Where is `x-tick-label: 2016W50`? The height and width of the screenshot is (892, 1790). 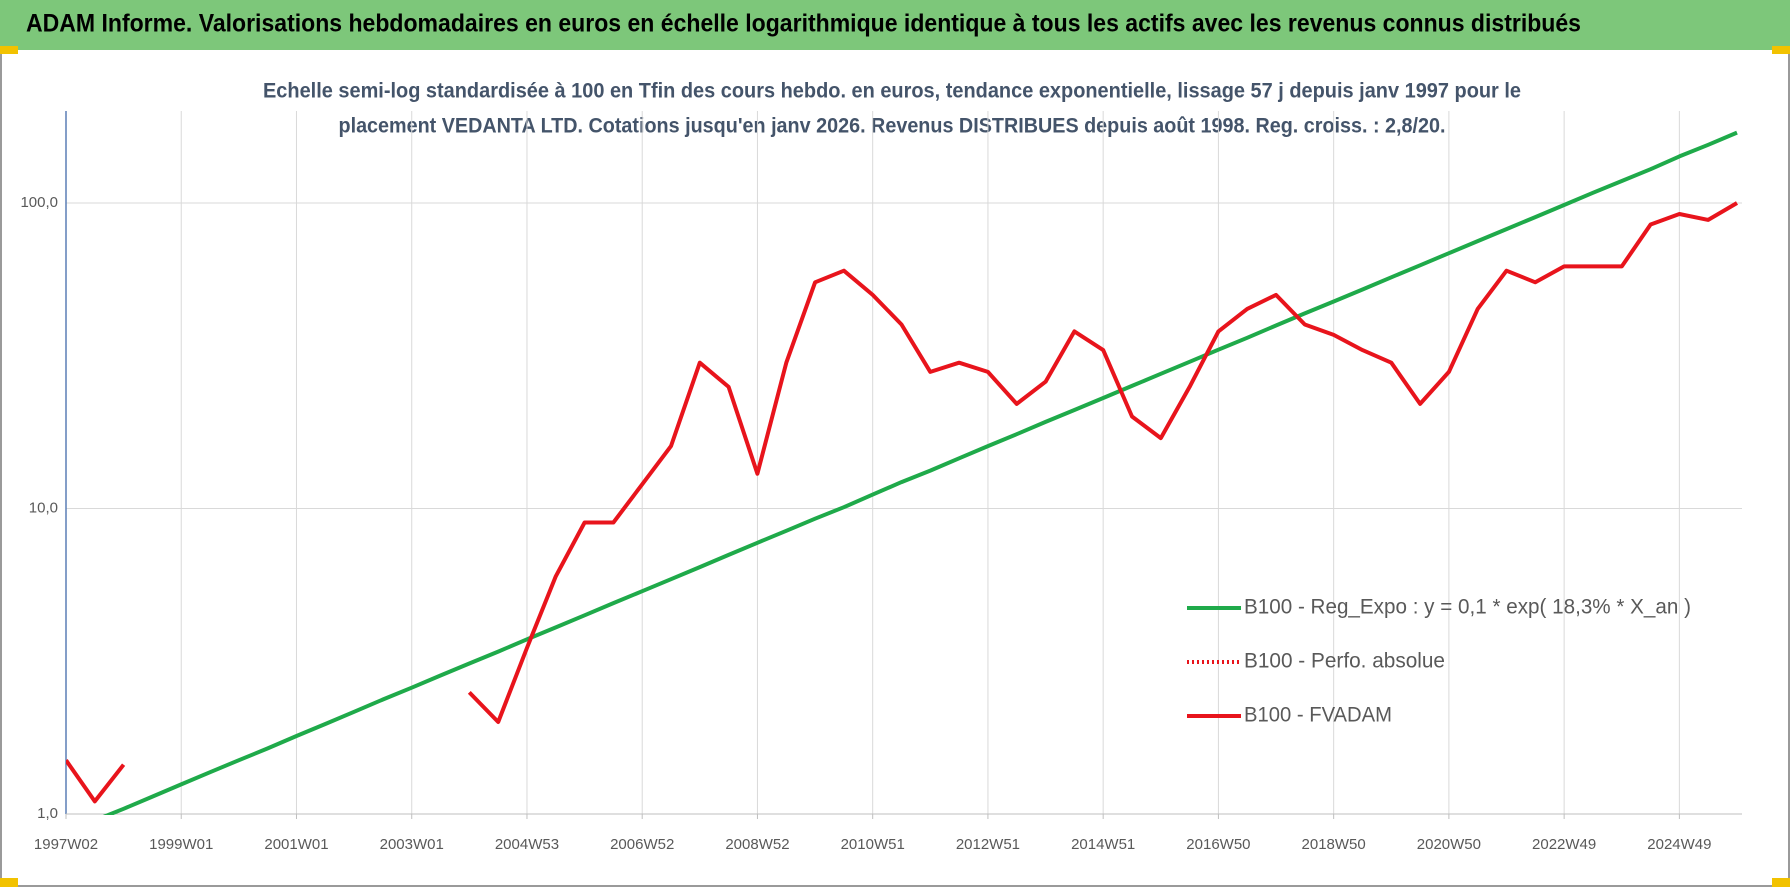 x-tick-label: 2016W50 is located at coordinates (1218, 844).